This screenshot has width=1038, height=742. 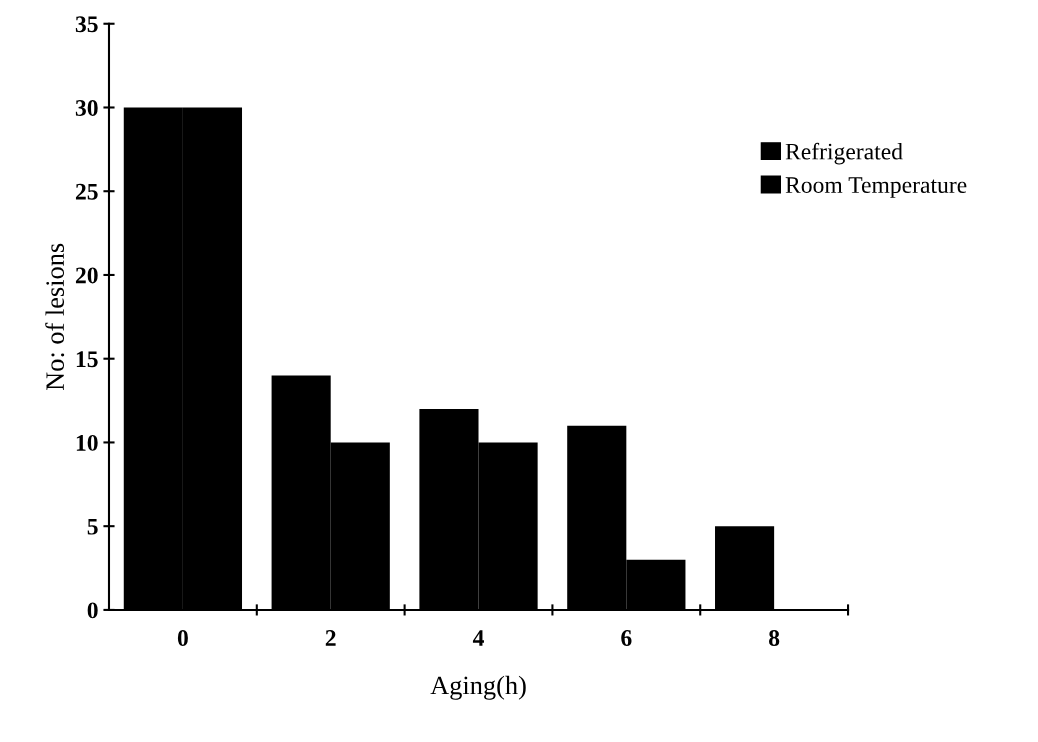 What do you see at coordinates (92, 526) in the screenshot?
I see `y-tick-label: 5` at bounding box center [92, 526].